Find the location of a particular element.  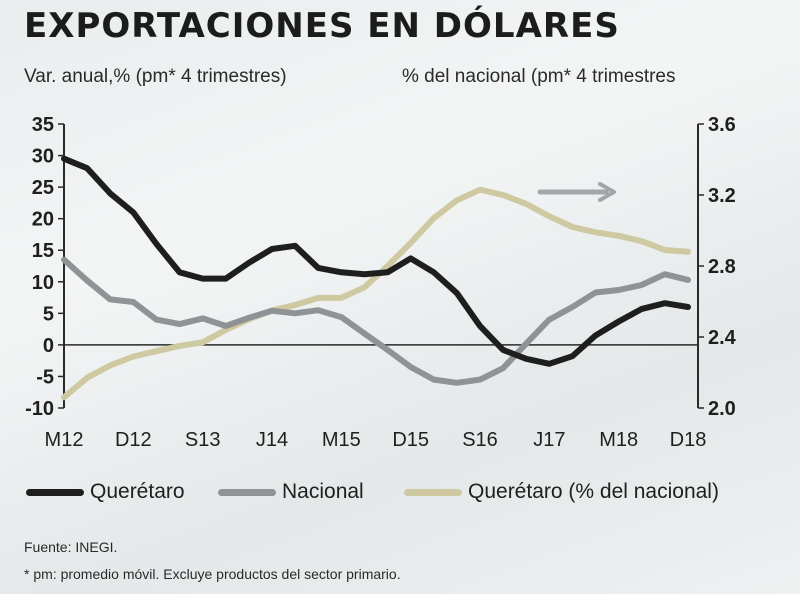

left-tick-label: 0 is located at coordinates (48, 346).